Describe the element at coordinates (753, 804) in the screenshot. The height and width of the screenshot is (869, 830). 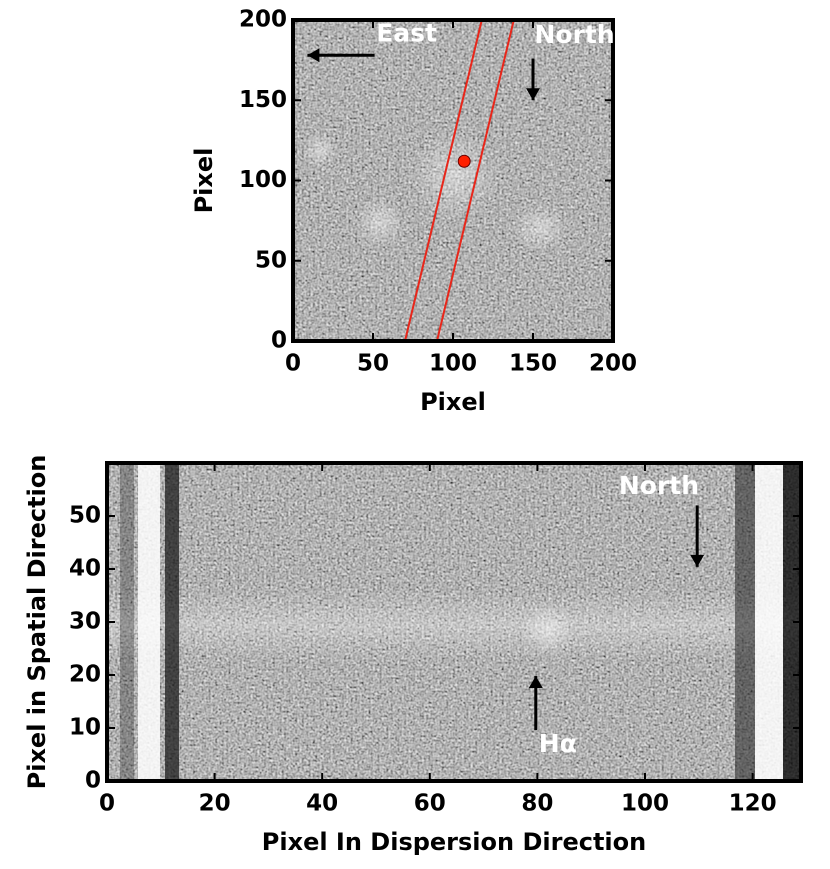
I see `x-tick-label: 120` at that location.